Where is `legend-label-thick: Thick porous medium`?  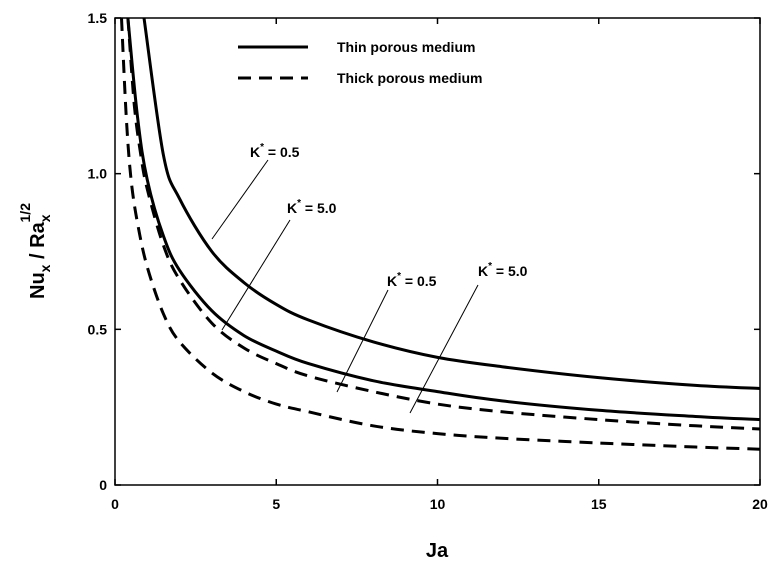 legend-label-thick: Thick porous medium is located at coordinates (409, 78).